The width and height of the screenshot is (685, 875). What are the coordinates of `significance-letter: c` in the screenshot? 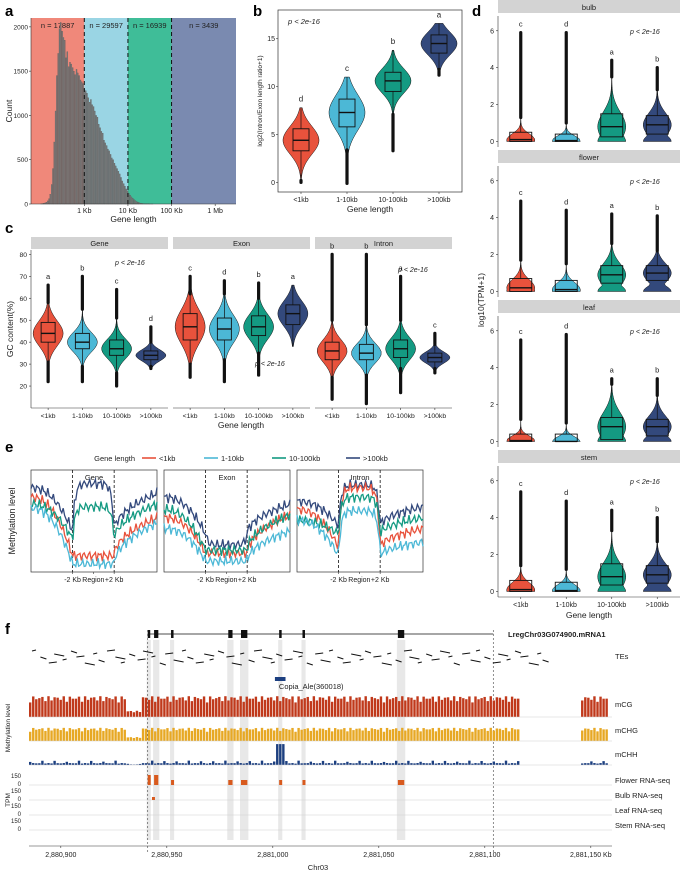 It's located at (435, 324).